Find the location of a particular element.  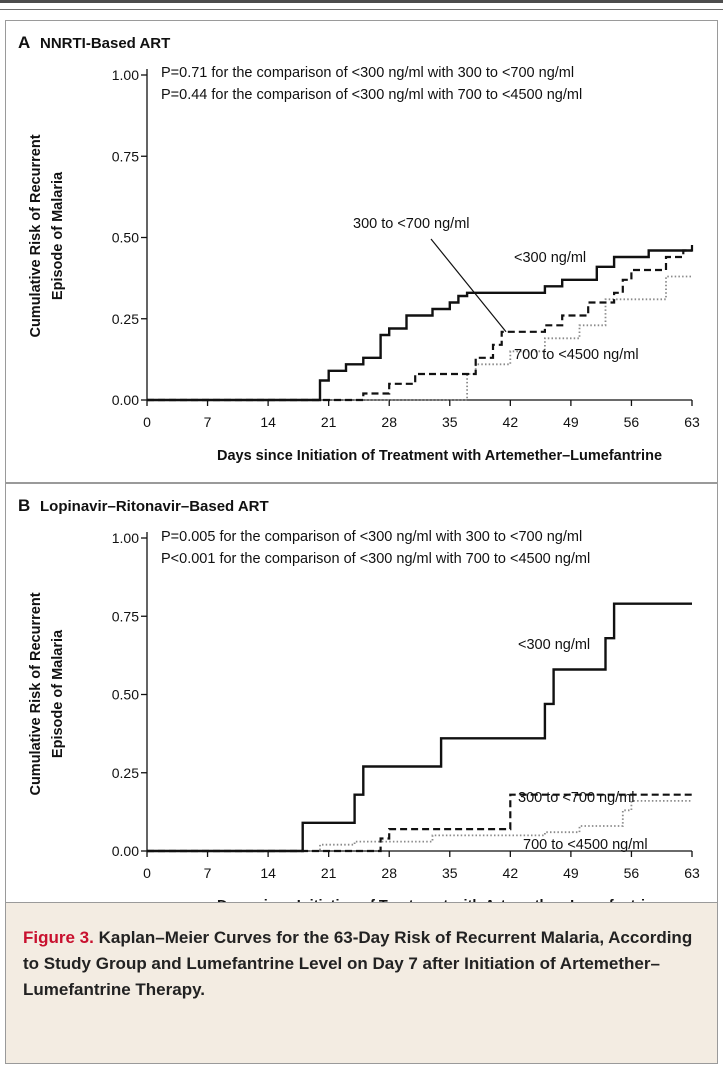

series-line-solid is located at coordinates (419, 325).